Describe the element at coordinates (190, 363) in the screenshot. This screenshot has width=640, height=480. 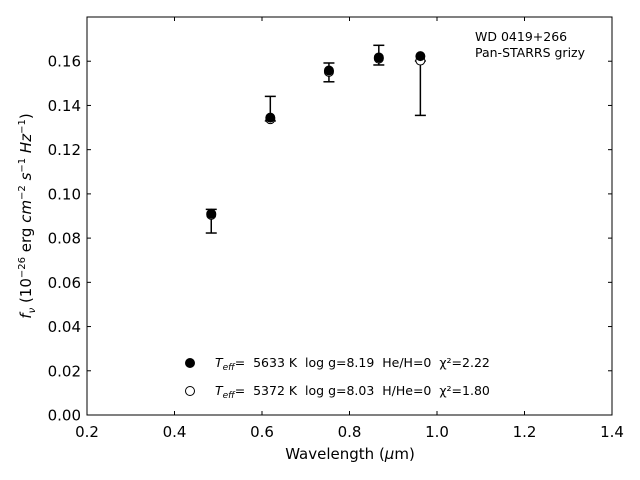
I see `legend-marker-filled` at that location.